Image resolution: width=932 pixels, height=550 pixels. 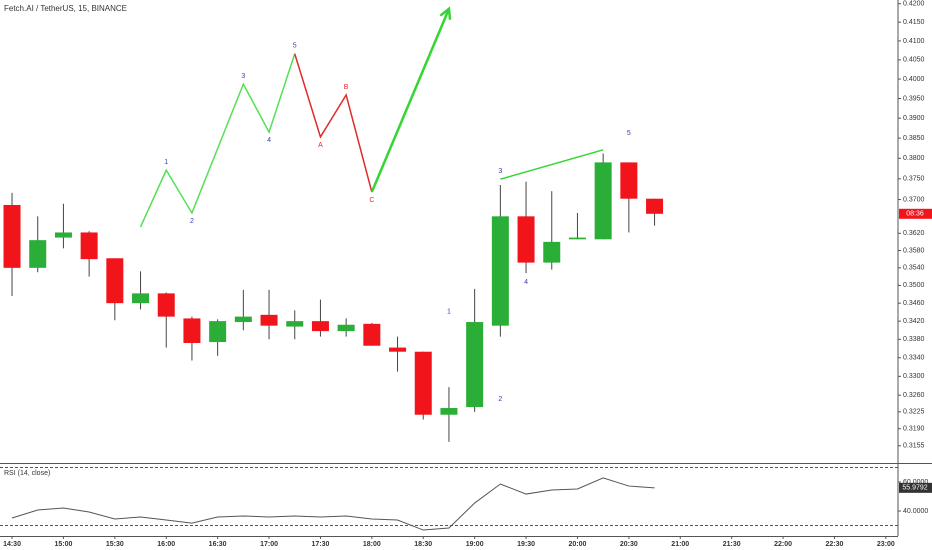 I want to click on y-tick-label: 0.3500, so click(x=914, y=285).